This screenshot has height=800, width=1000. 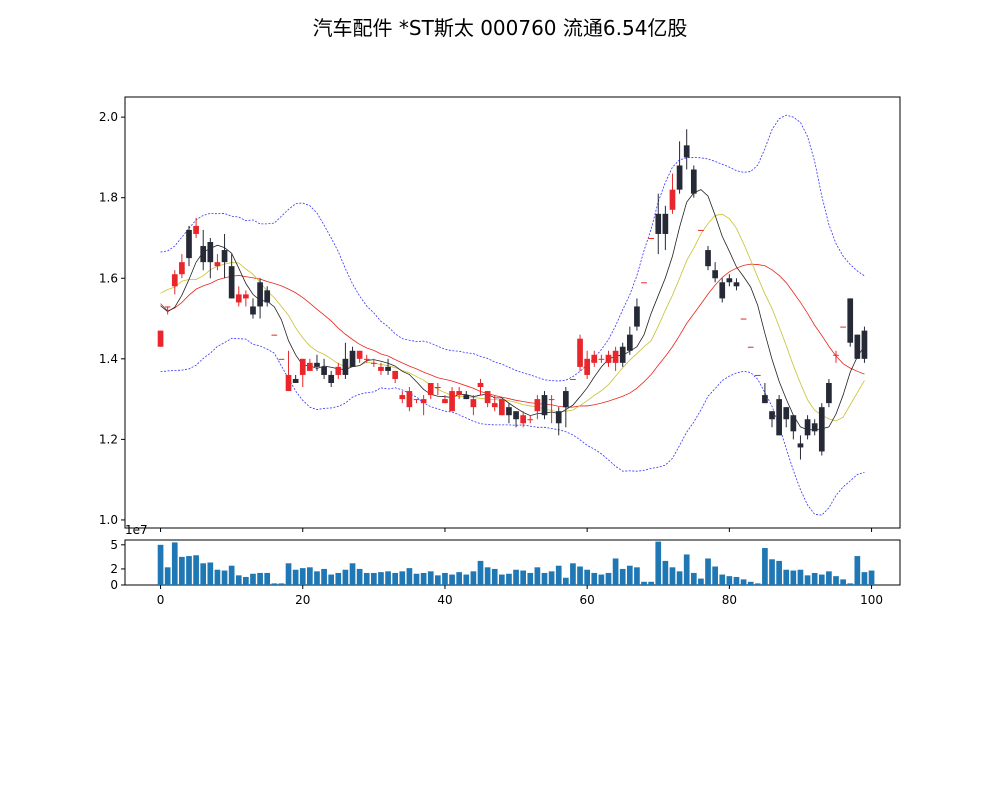 What do you see at coordinates (871, 600) in the screenshot?
I see `volume-xtick-label: 100` at bounding box center [871, 600].